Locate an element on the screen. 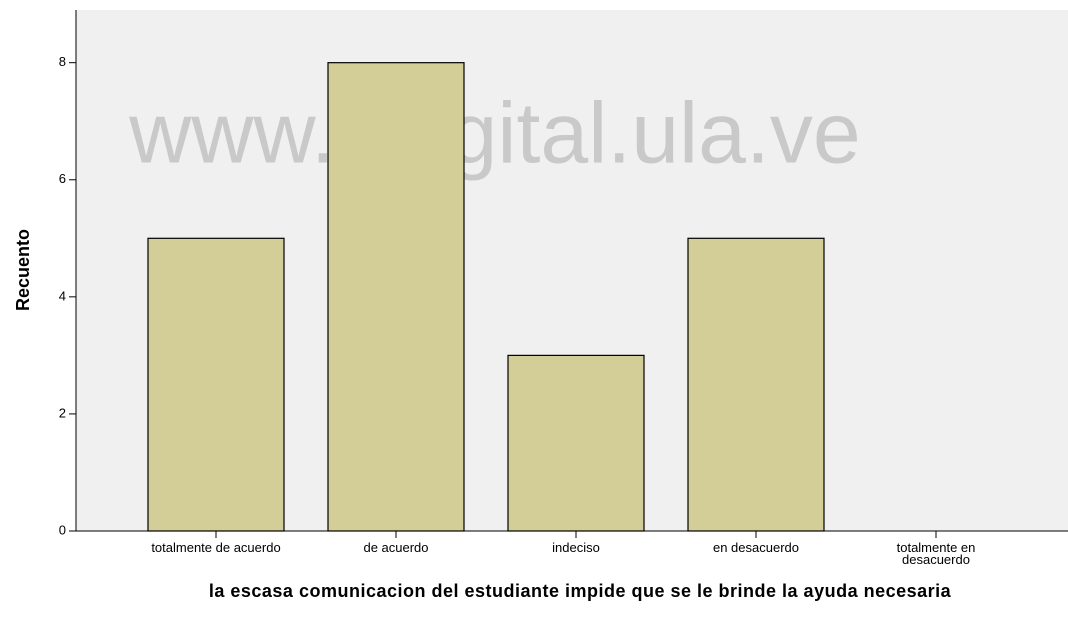 This screenshot has height=618, width=1068. y-tick-label: 8 is located at coordinates (62, 61).